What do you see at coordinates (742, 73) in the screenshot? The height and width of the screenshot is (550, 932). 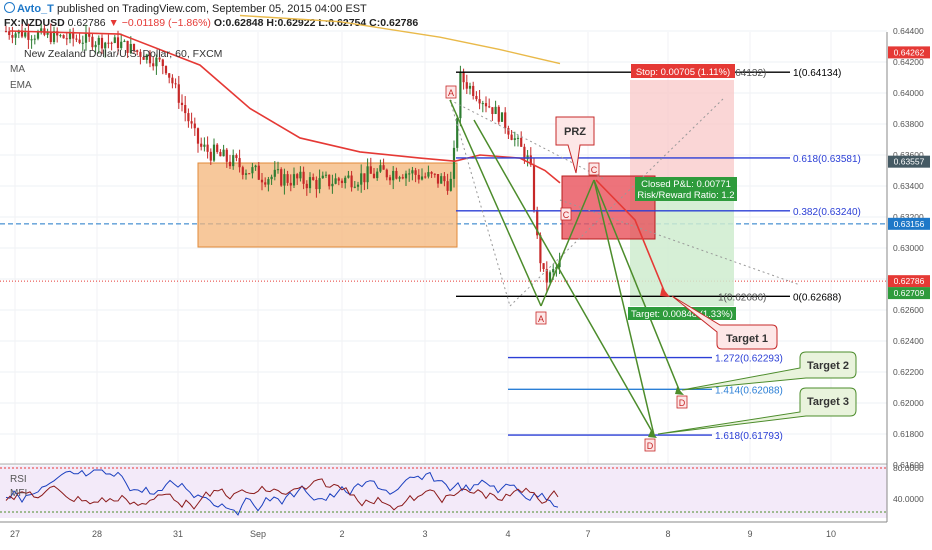 I see `fib-top-label: 0(0.64132)` at bounding box center [742, 73].